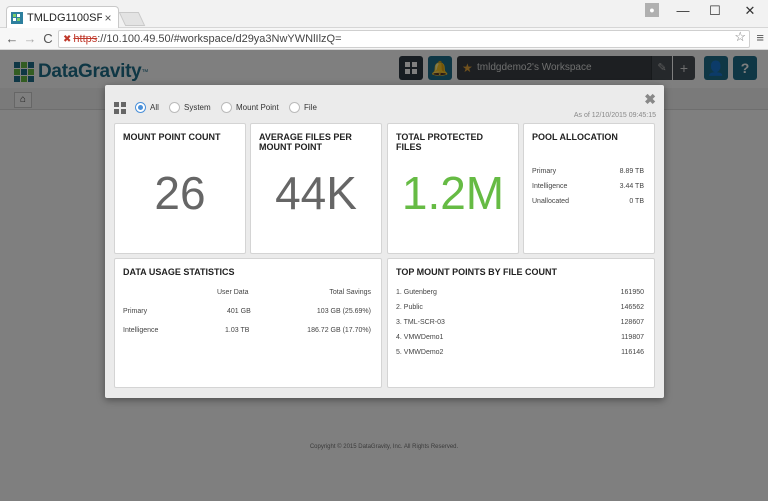  What do you see at coordinates (614, 115) in the screenshot?
I see `as-of-timestamp: As of 12/10/2015 09:45:15` at bounding box center [614, 115].